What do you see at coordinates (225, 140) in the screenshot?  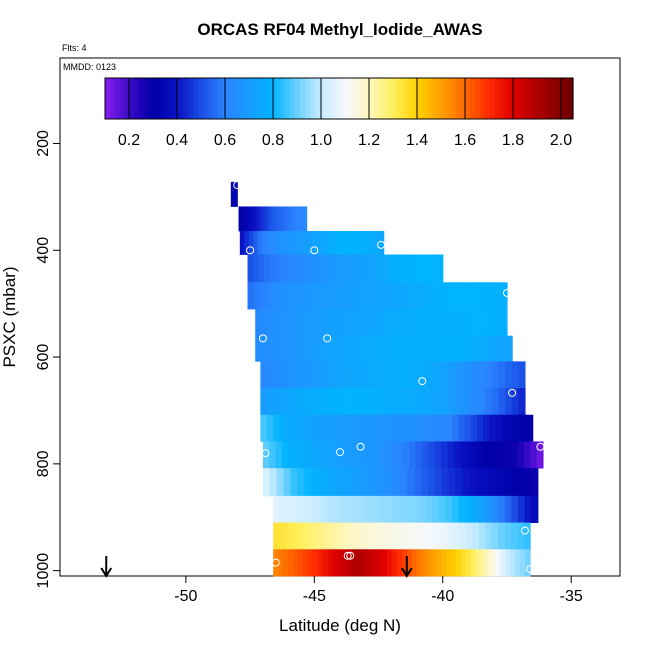 I see `colorbar-tick-label: 0.6` at bounding box center [225, 140].